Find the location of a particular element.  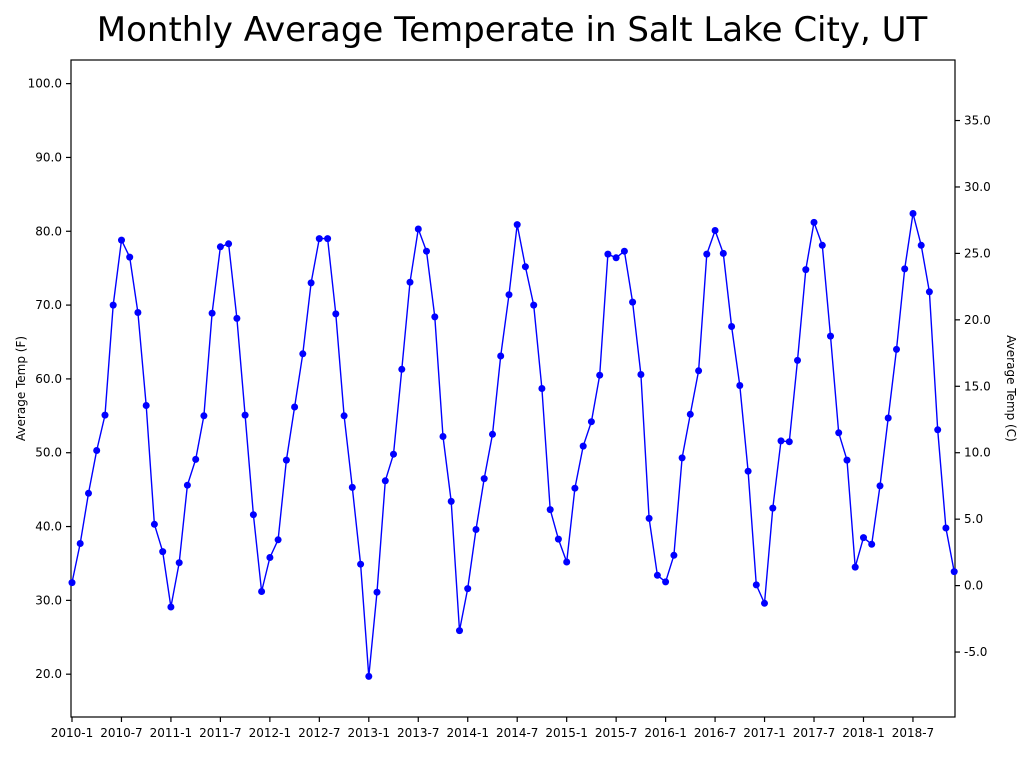

x-axis-tick-label: 2017-7 is located at coordinates (814, 733).